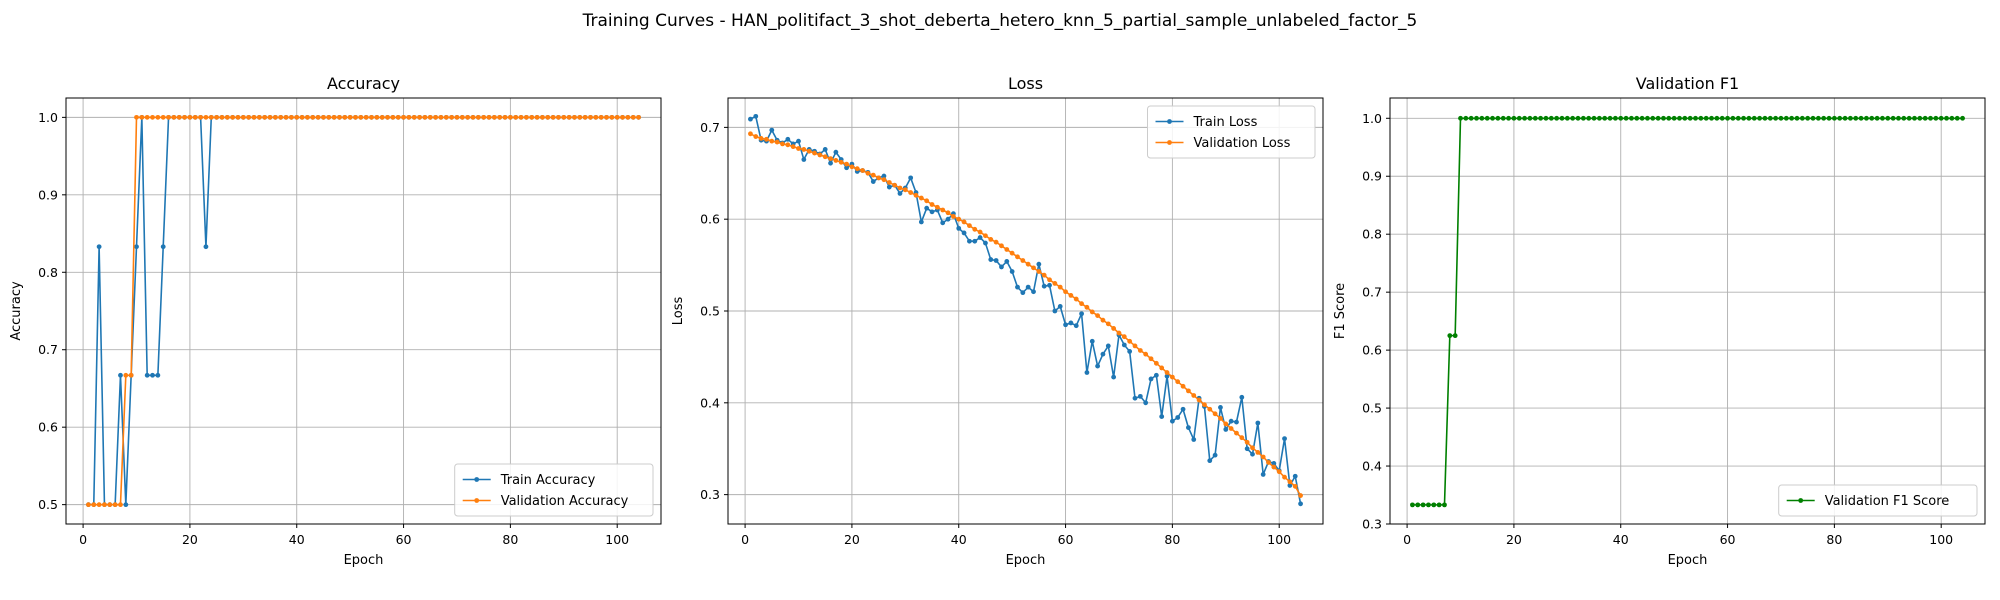  Describe the element at coordinates (48, 427) in the screenshot. I see `y-tick-label: 0.6` at that location.